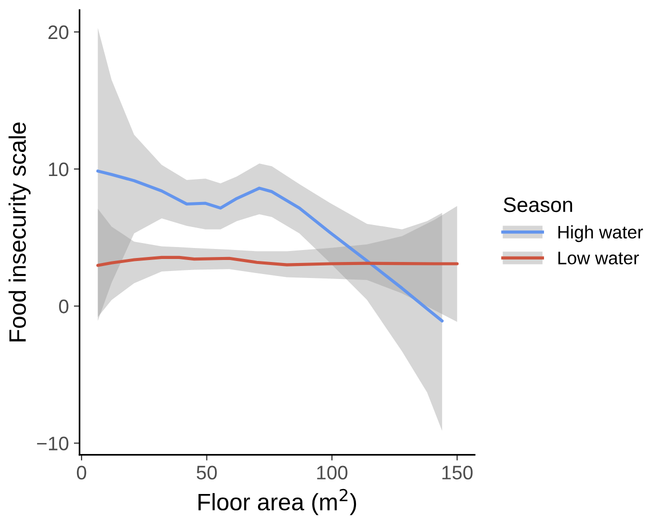 The height and width of the screenshot is (527, 652). I want to click on y-axis-title: Food insecurity scale, so click(19, 232).